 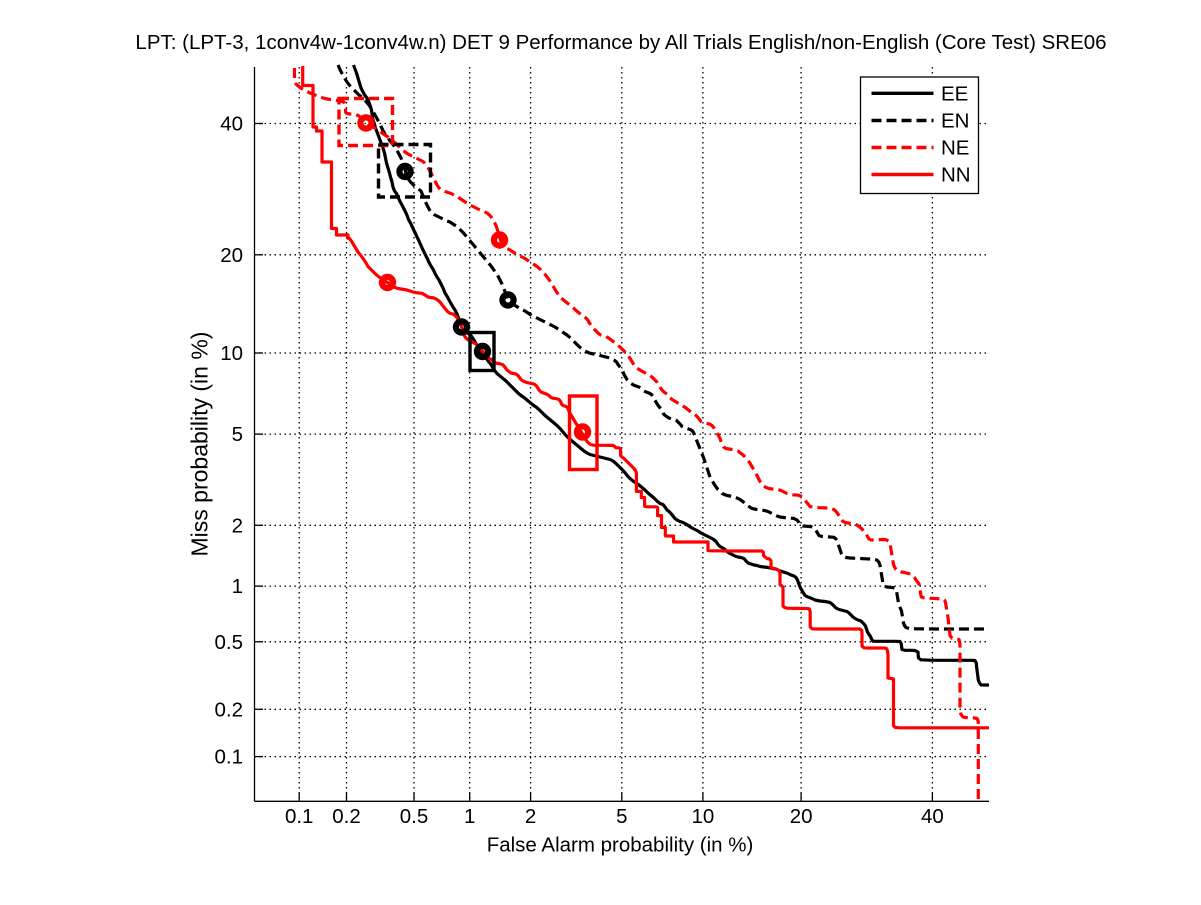 What do you see at coordinates (955, 148) in the screenshot?
I see `svg-text: NE` at bounding box center [955, 148].